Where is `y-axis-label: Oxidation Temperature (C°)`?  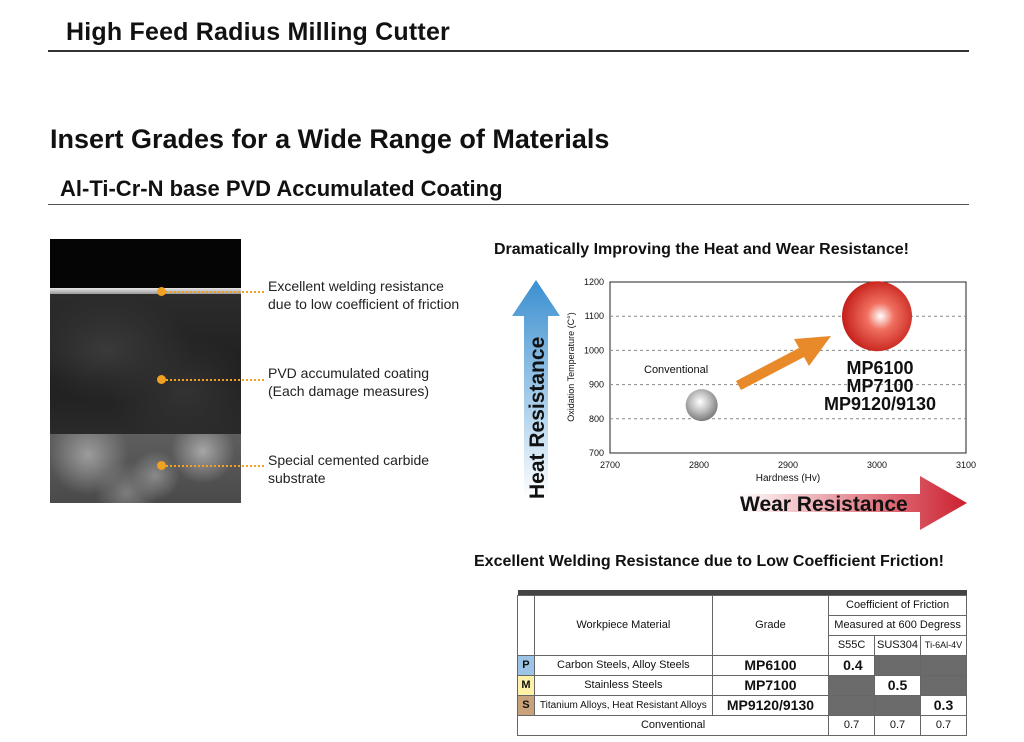 y-axis-label: Oxidation Temperature (C°) is located at coordinates (571, 366).